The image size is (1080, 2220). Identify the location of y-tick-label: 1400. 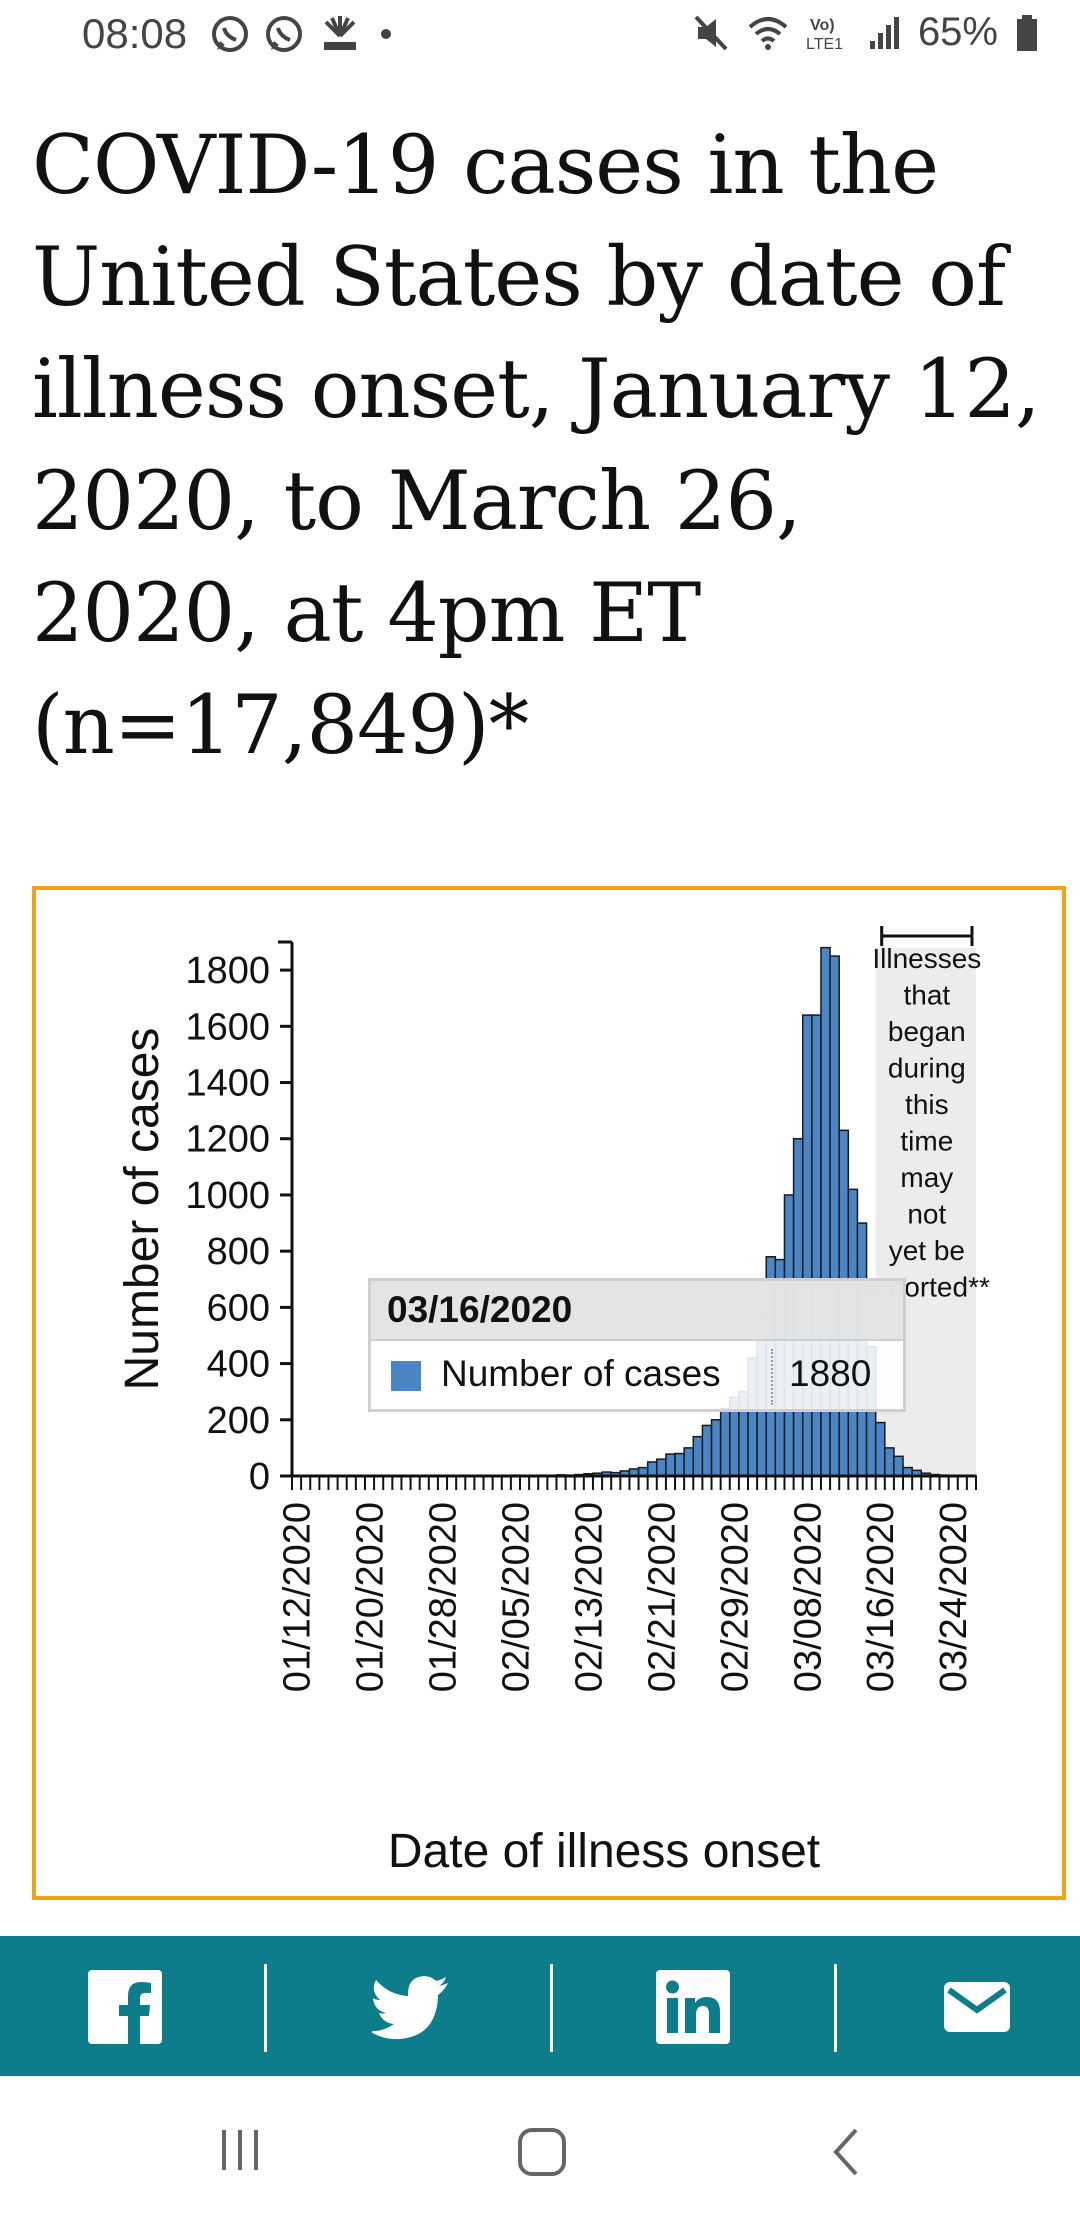
(227, 1084).